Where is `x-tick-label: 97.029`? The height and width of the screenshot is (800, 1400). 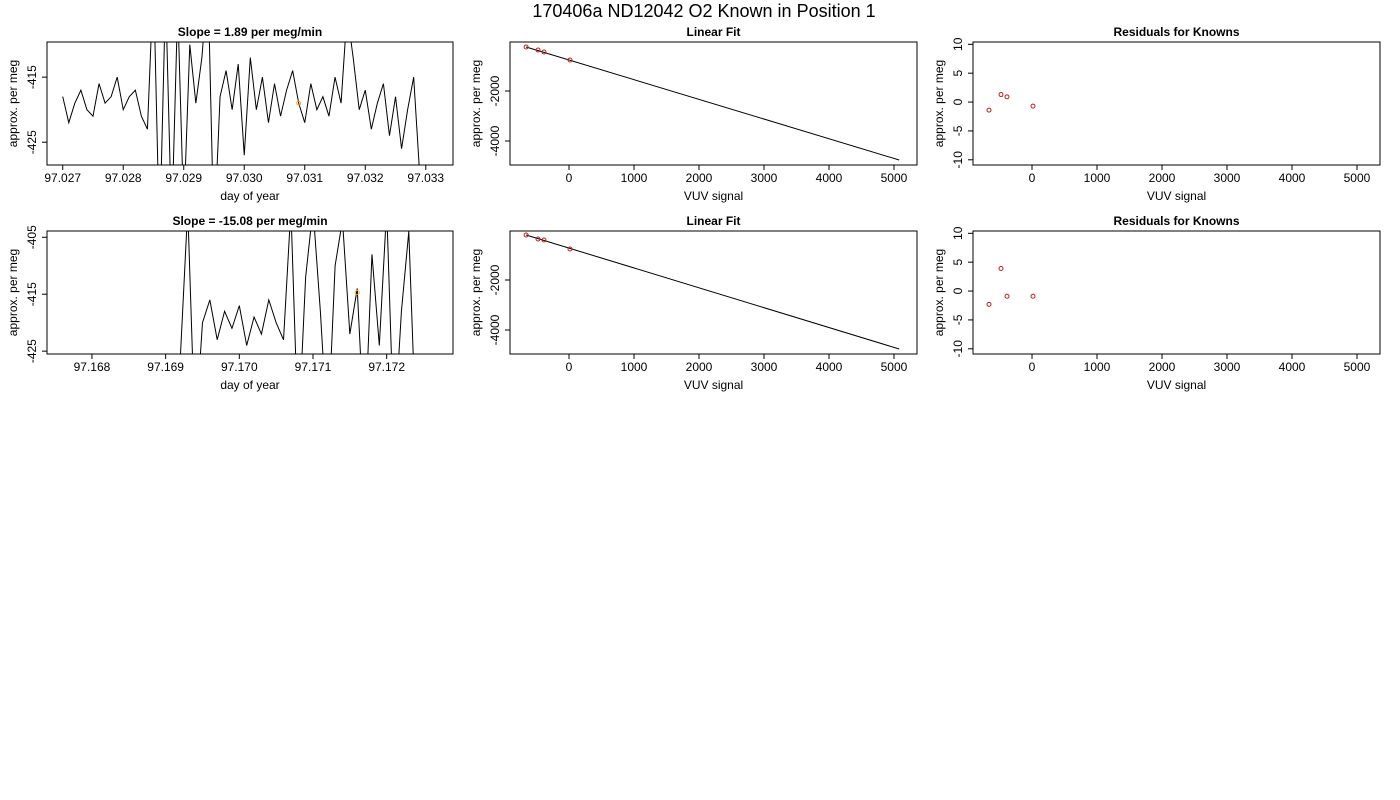
x-tick-label: 97.029 is located at coordinates (183, 178).